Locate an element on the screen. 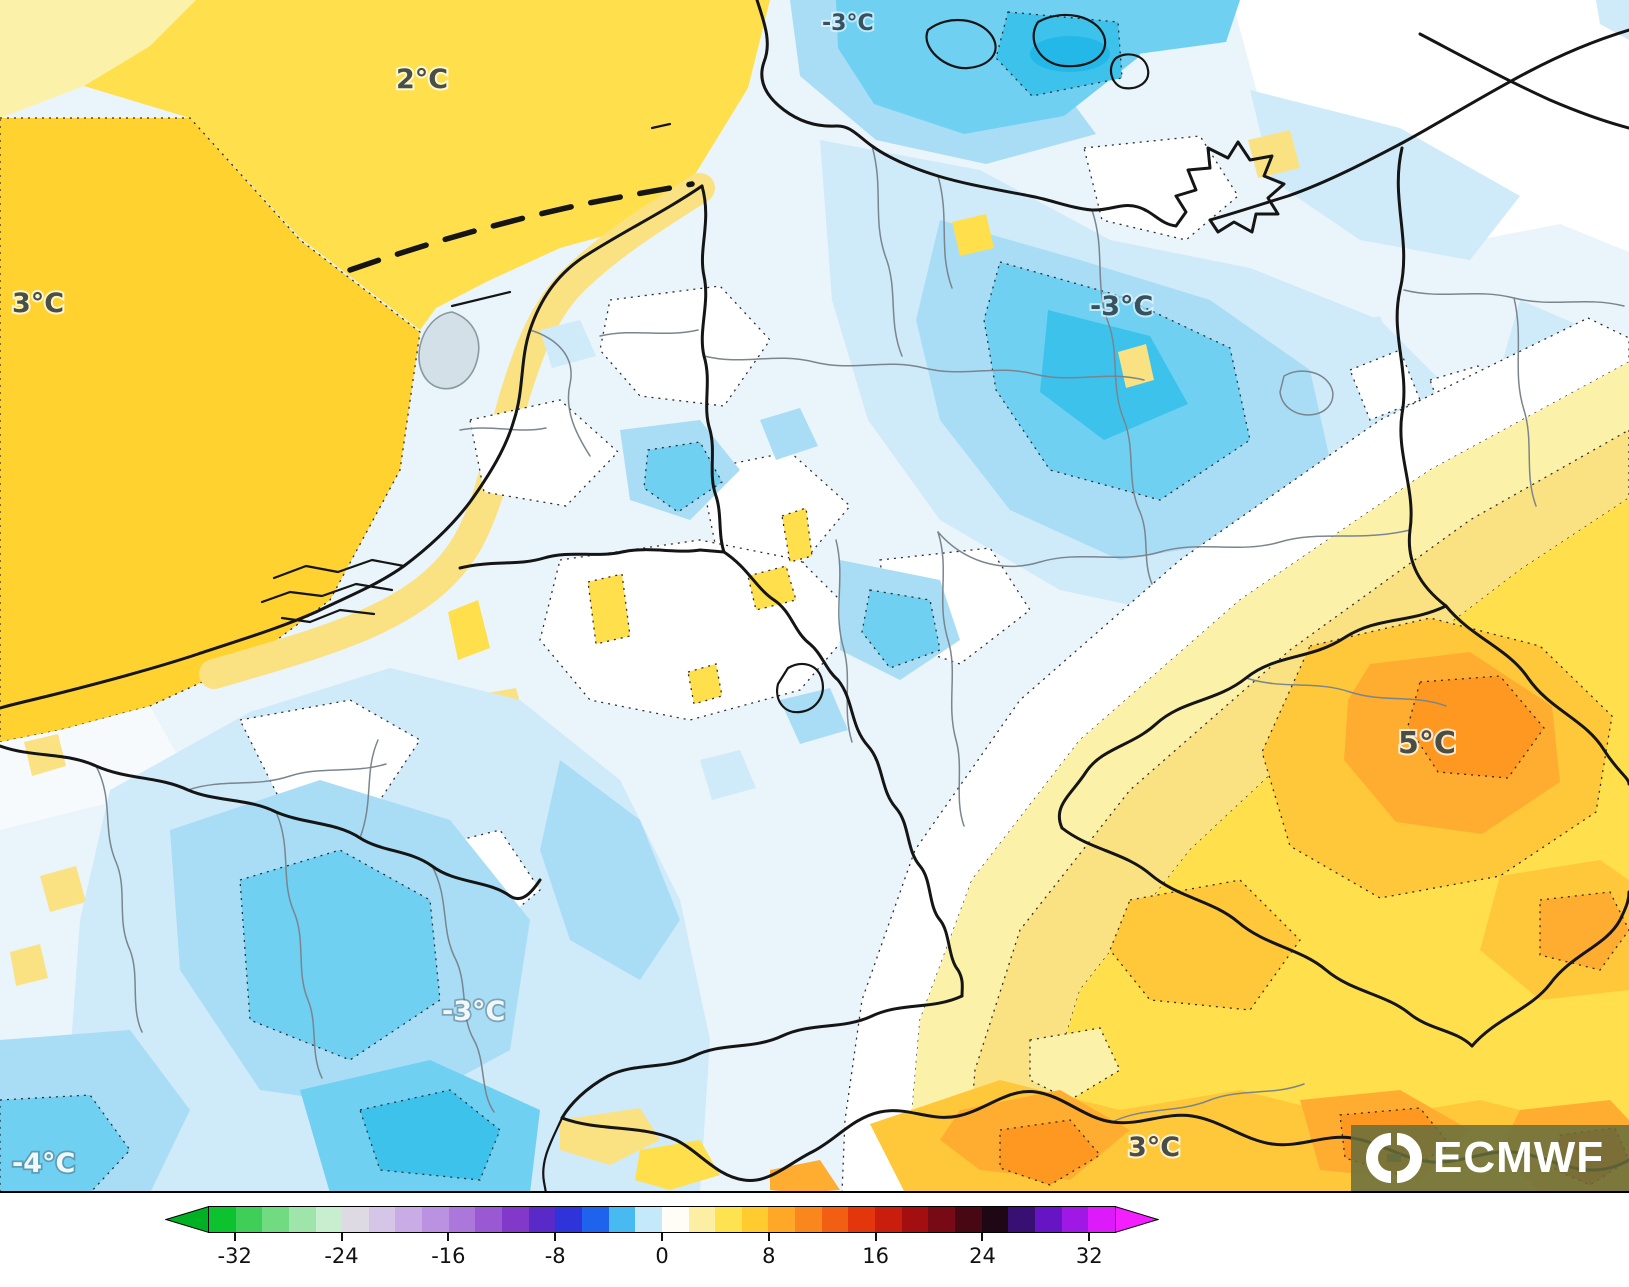 The width and height of the screenshot is (1629, 1287). ecmwf-logo-text: ECMWF is located at coordinates (1519, 1157).